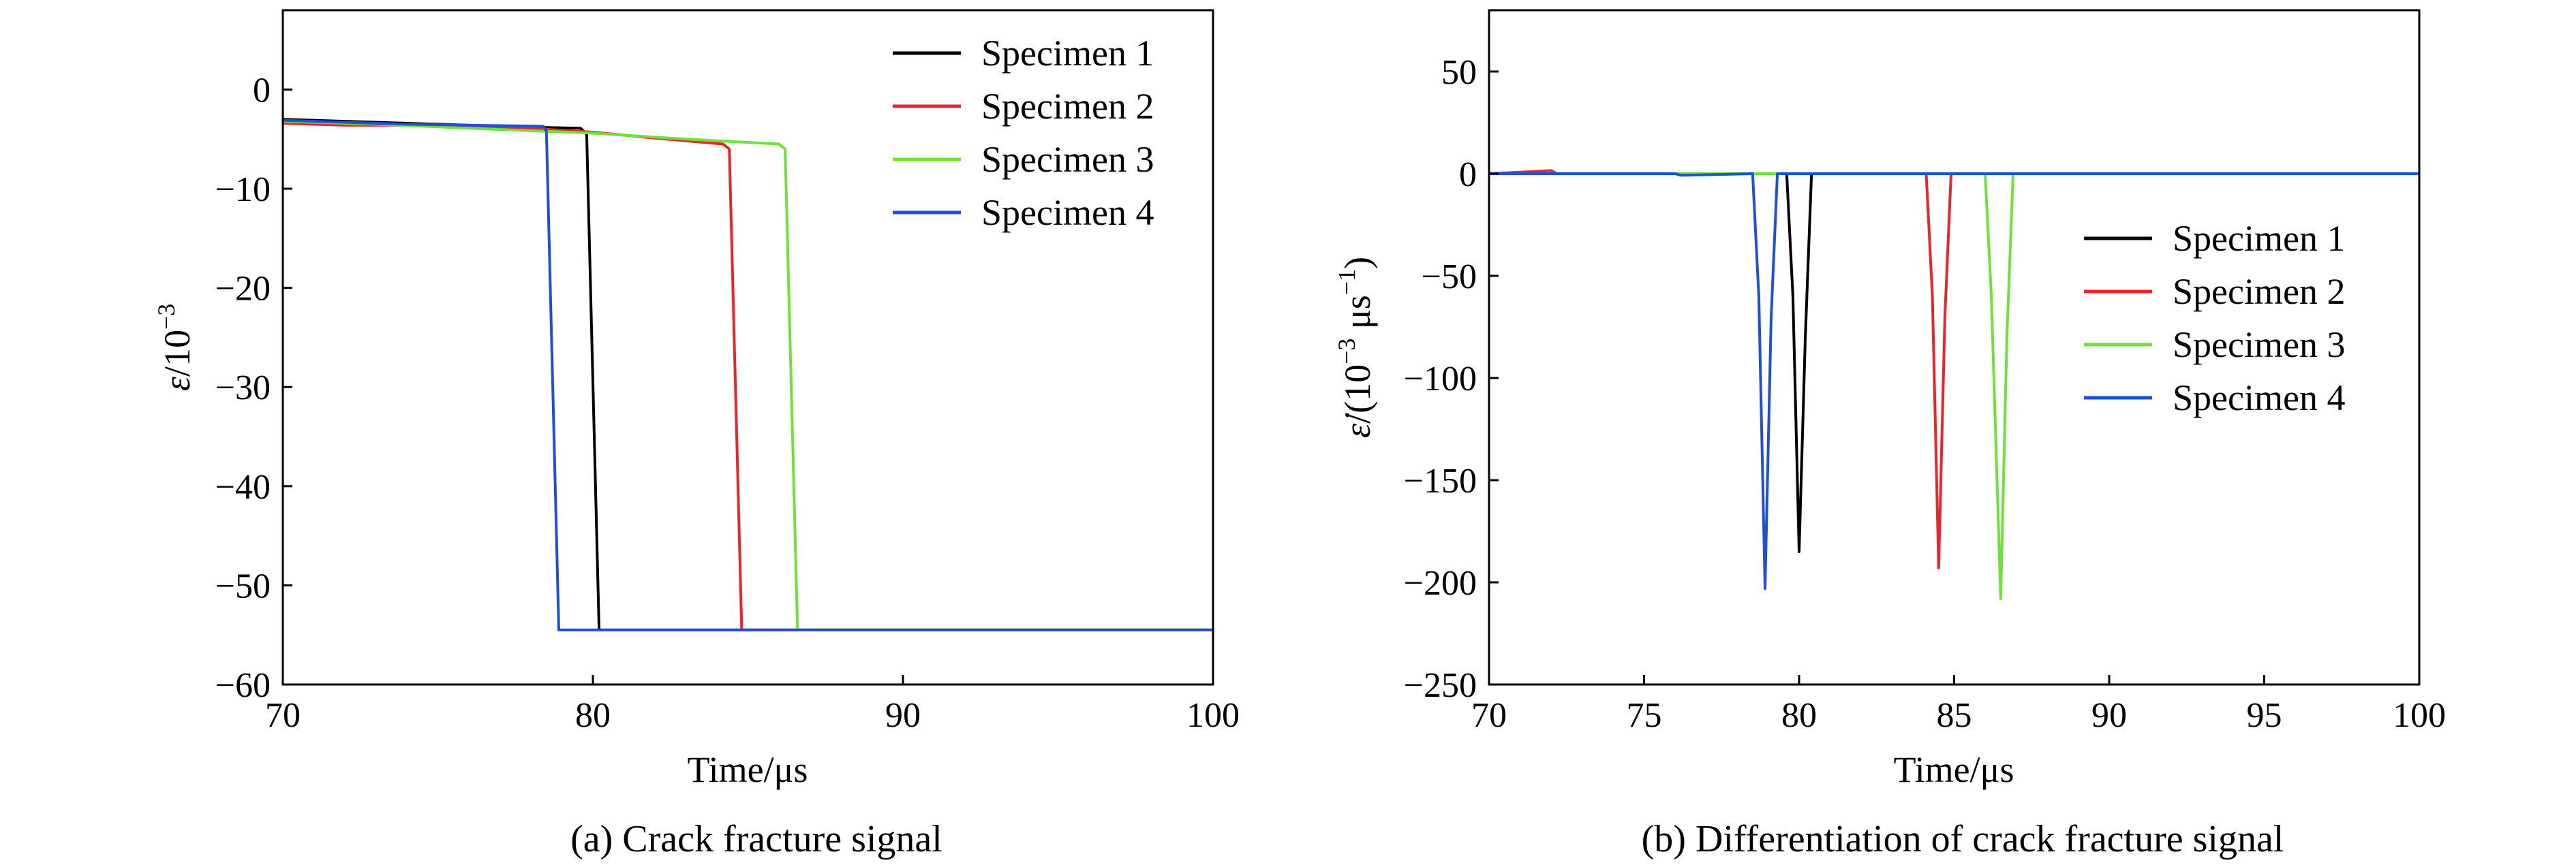 Image resolution: width=2576 pixels, height=865 pixels. I want to click on panel-b-legend-label-4: Specimen 4, so click(2259, 397).